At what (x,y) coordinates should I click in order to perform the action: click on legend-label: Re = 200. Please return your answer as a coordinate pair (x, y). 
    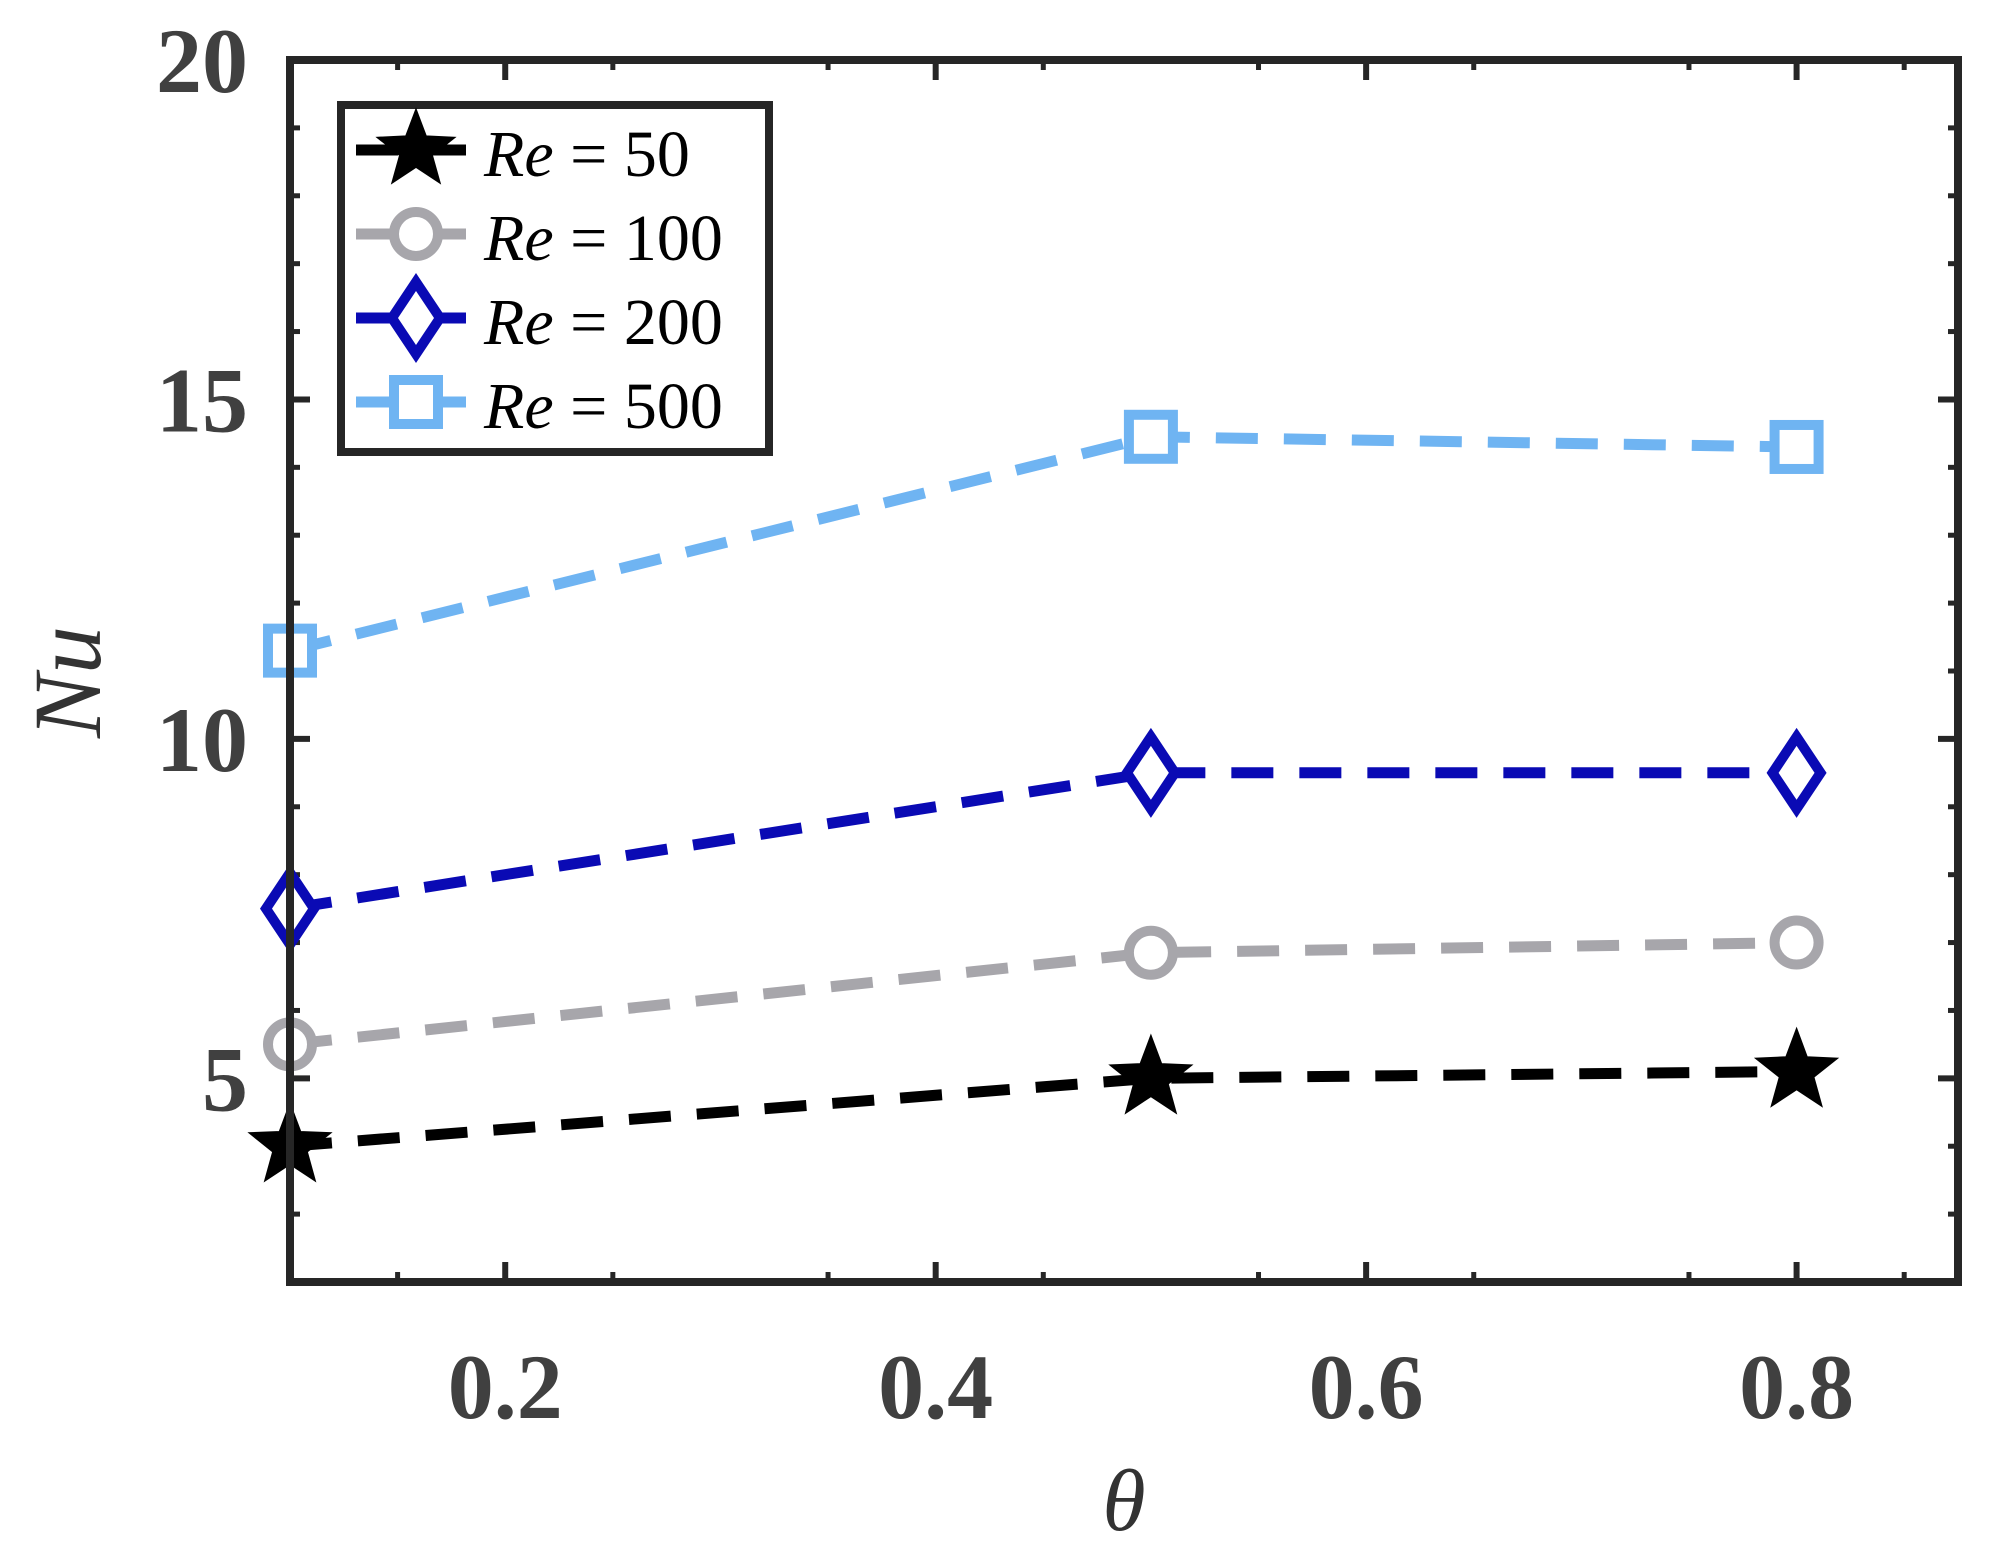
    Looking at the image, I should click on (603, 322).